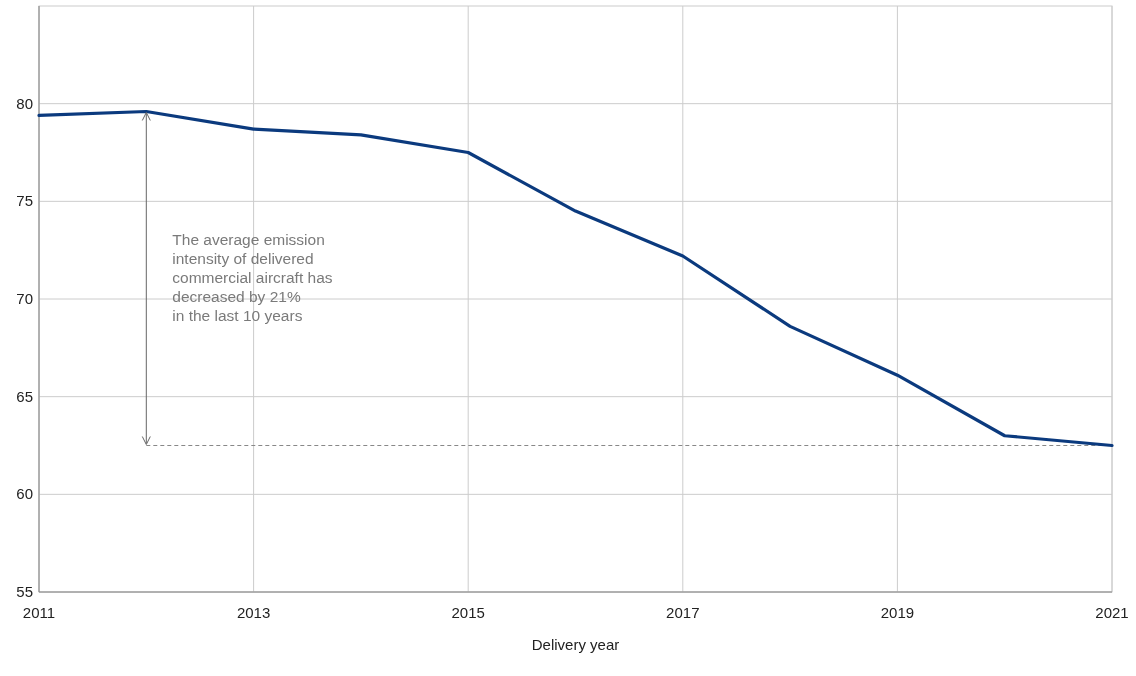  What do you see at coordinates (683, 612) in the screenshot?
I see `x-tick-label: 2017` at bounding box center [683, 612].